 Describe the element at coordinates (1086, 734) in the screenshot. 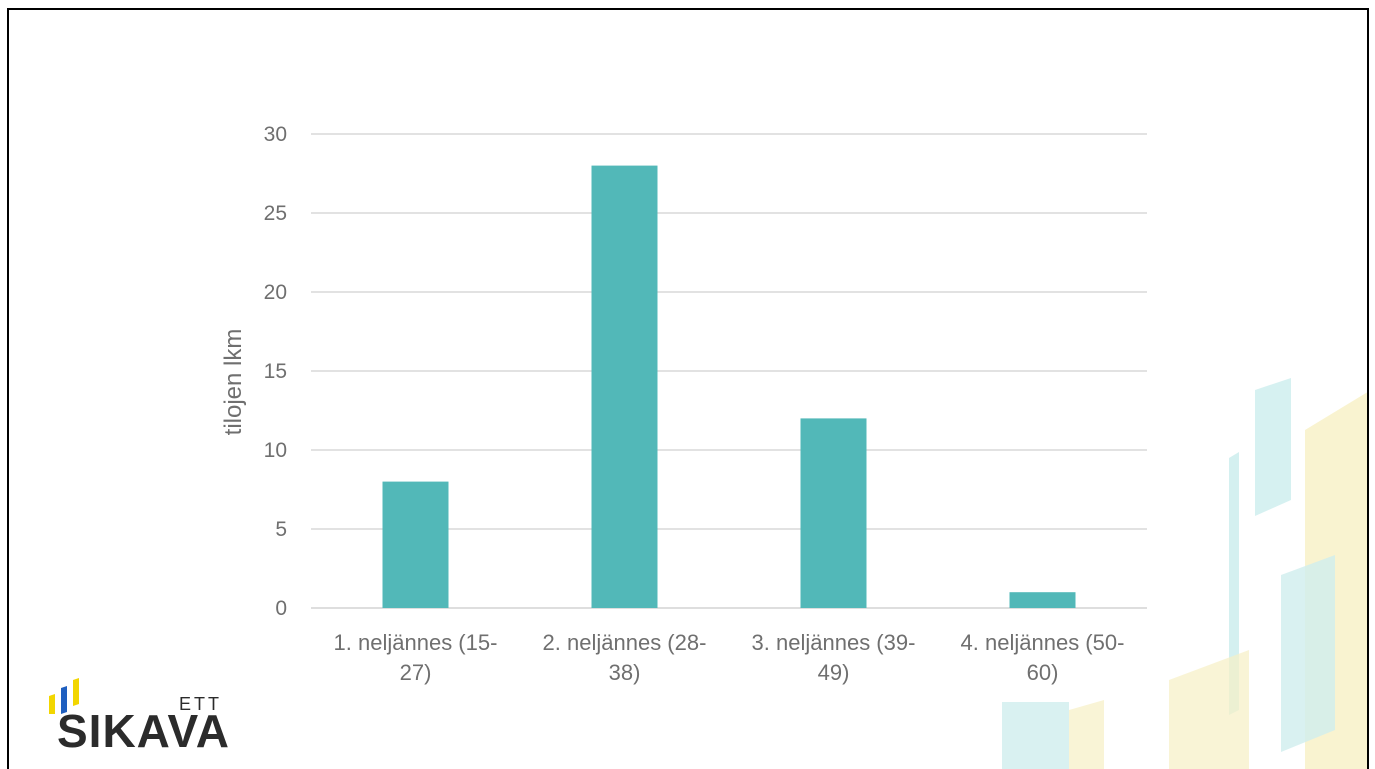

I see `deco-yellow-bottom` at that location.